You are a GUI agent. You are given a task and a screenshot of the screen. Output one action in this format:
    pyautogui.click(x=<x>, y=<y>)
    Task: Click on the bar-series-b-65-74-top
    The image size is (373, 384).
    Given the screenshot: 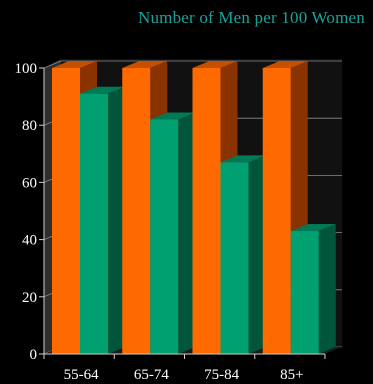 What is the action you would take?
    pyautogui.click(x=173, y=116)
    